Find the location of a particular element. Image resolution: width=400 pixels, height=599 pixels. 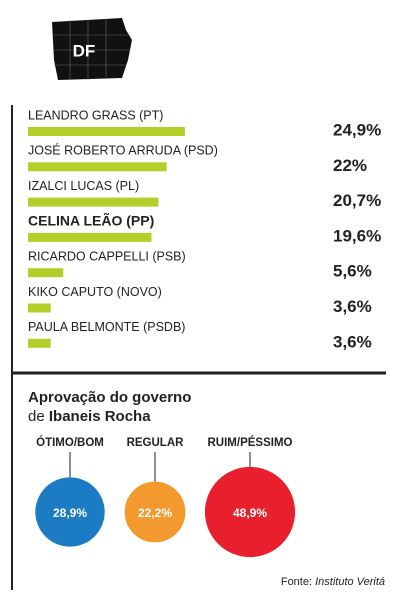

bubble-title: Aprovação do governo is located at coordinates (109, 397).